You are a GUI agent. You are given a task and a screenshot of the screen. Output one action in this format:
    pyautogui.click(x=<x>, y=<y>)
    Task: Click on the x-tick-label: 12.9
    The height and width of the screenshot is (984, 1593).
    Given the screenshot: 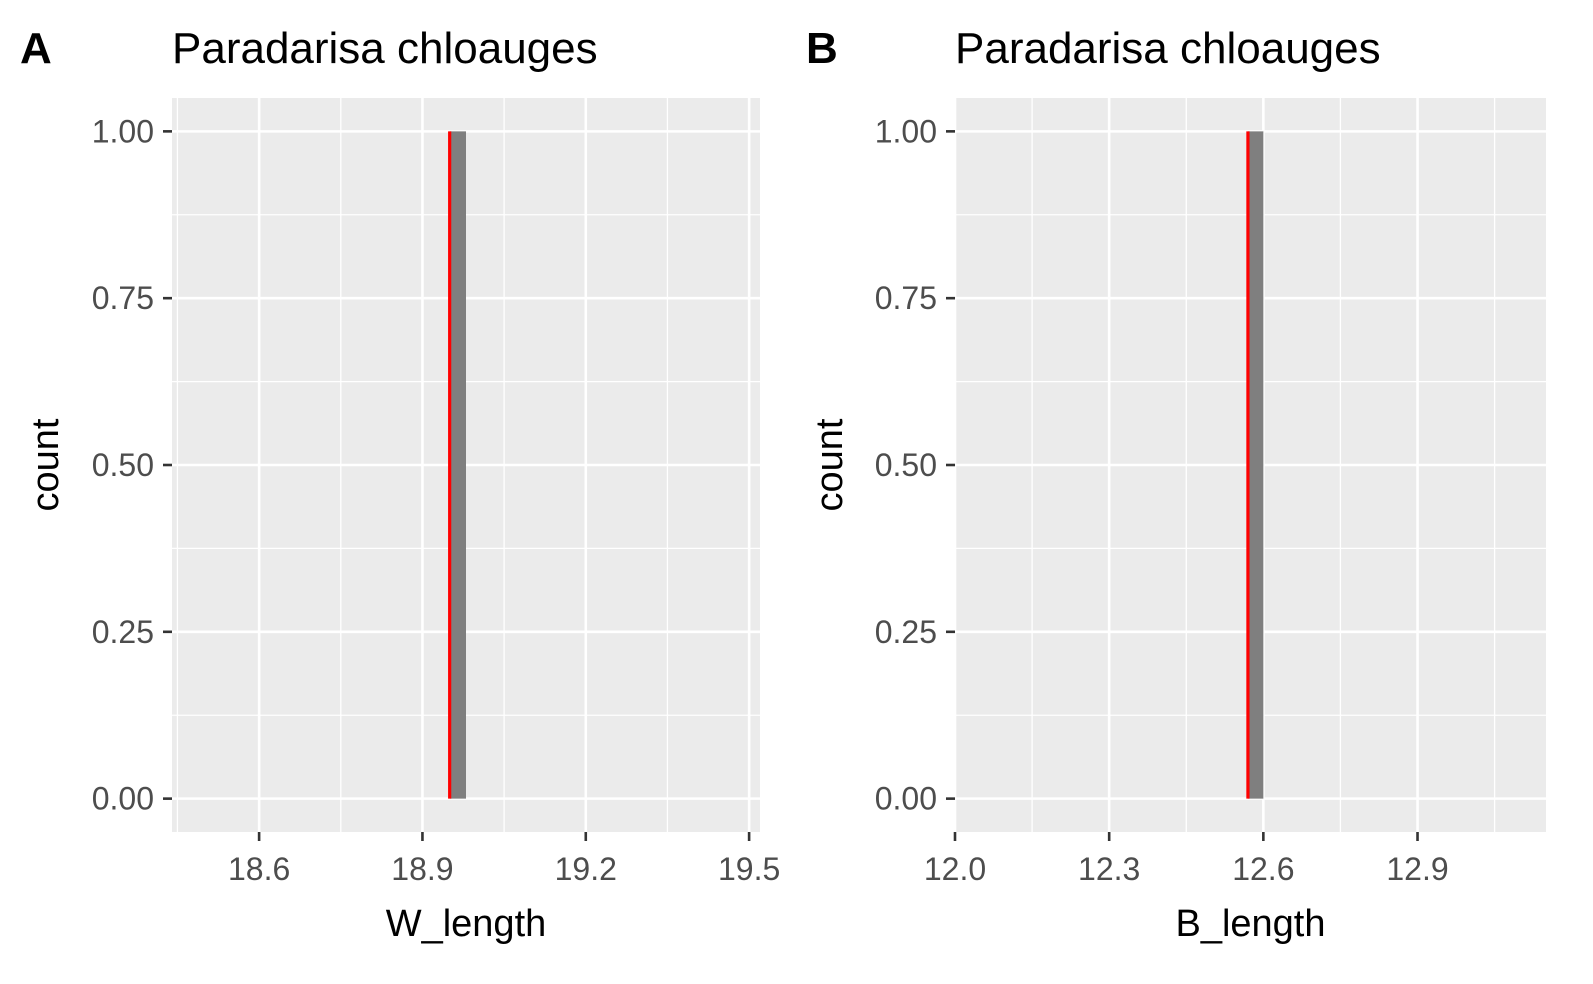 What is the action you would take?
    pyautogui.click(x=1417, y=869)
    